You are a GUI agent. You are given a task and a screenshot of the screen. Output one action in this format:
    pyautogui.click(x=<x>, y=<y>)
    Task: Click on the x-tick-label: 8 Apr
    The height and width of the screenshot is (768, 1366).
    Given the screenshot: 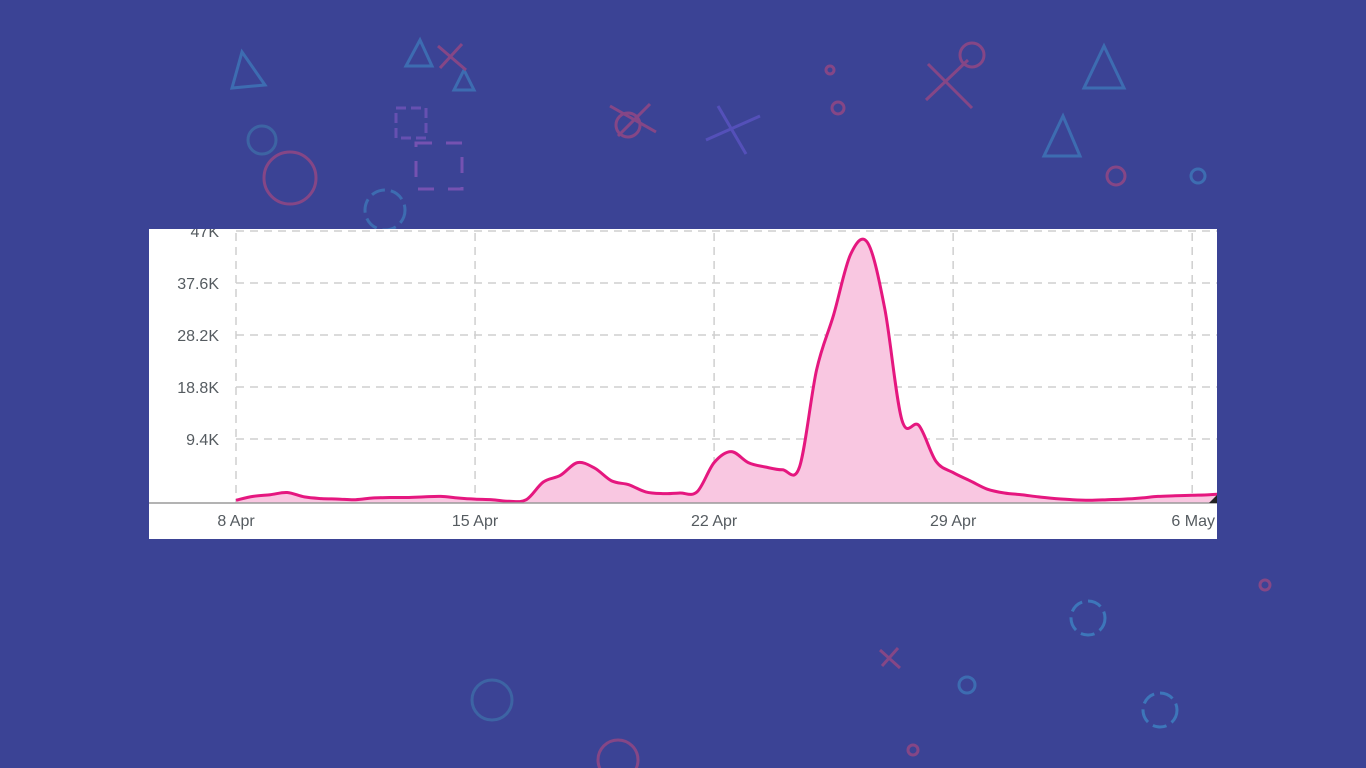 What is the action you would take?
    pyautogui.click(x=236, y=521)
    